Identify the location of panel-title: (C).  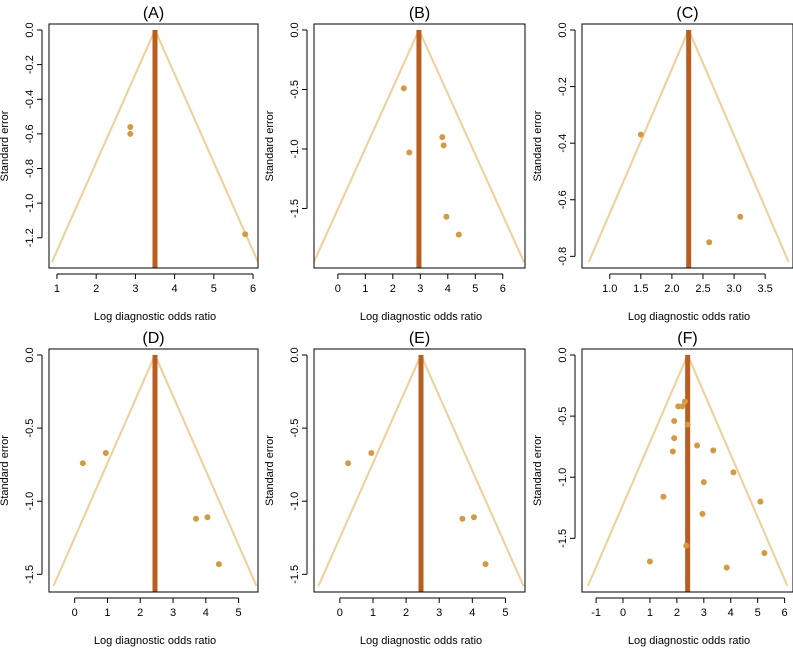
(687, 13).